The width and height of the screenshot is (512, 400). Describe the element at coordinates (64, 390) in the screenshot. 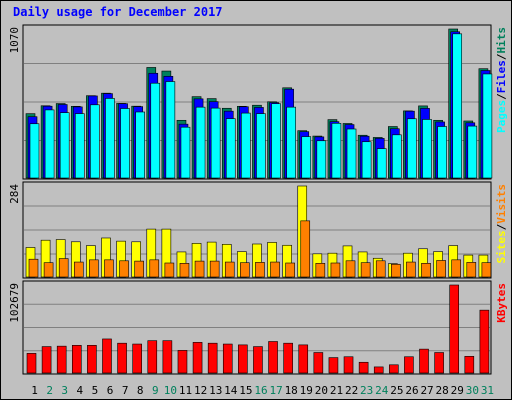

I see `x-tick-label: 3` at that location.